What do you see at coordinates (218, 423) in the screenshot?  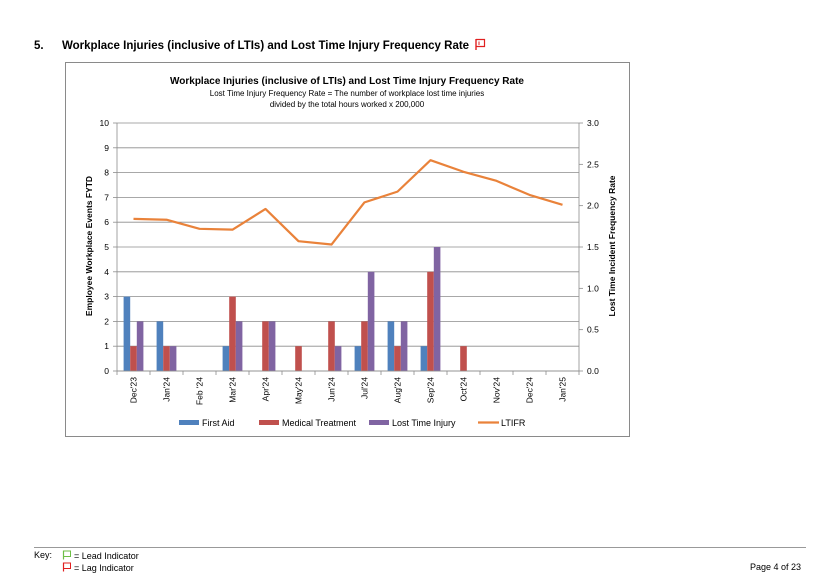 I see `legend-label: First Aid` at bounding box center [218, 423].